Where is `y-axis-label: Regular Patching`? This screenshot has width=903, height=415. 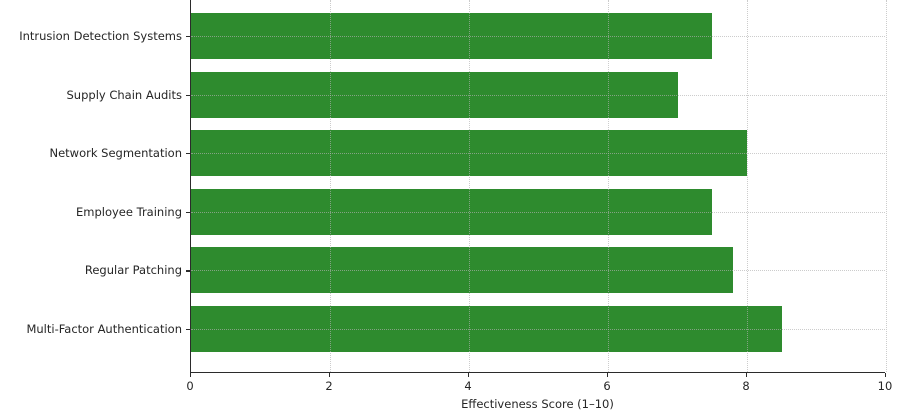
y-axis-label: Regular Patching is located at coordinates (133, 270).